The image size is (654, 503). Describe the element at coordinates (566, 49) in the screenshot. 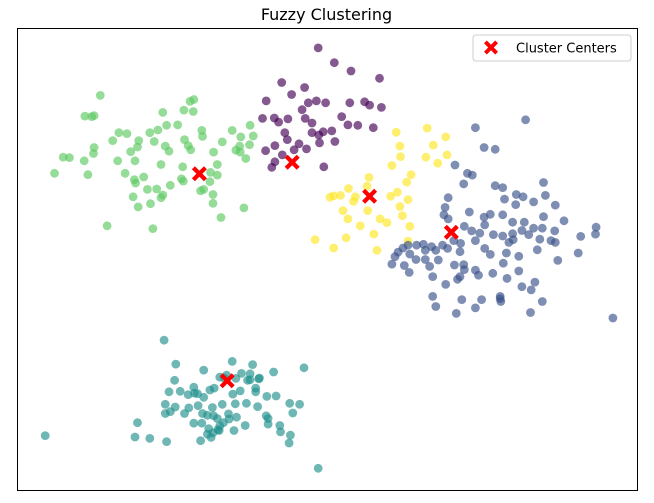

I see `legend-label: Cluster Centers` at that location.